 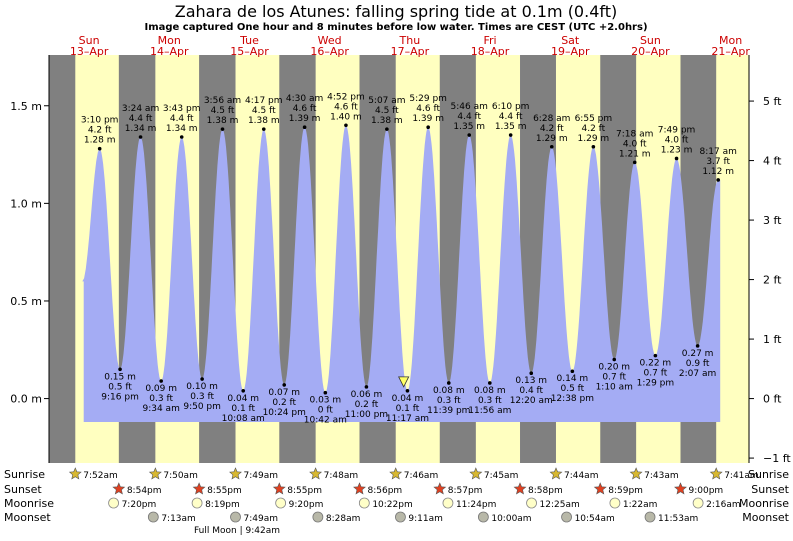 I want to click on tide-height-m: 1.35 m, so click(x=469, y=127).